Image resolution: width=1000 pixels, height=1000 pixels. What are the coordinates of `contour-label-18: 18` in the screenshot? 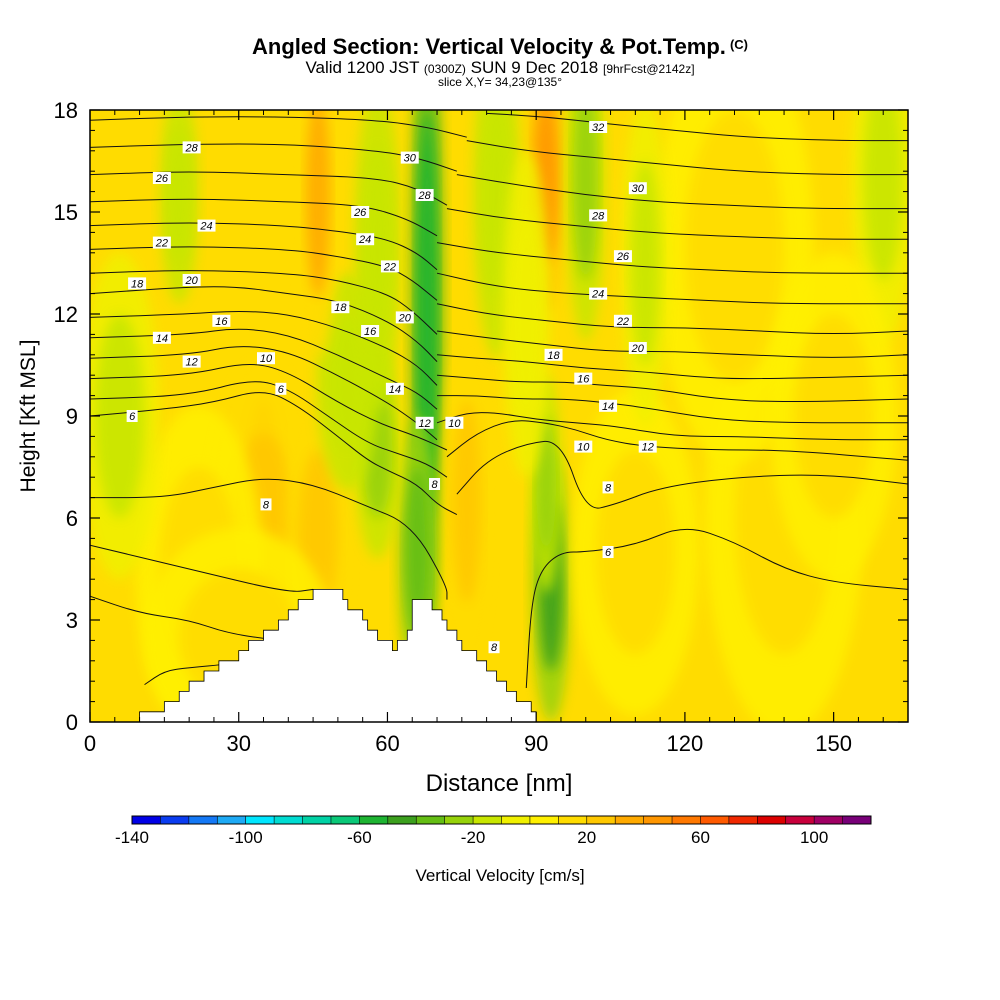 It's located at (340, 308).